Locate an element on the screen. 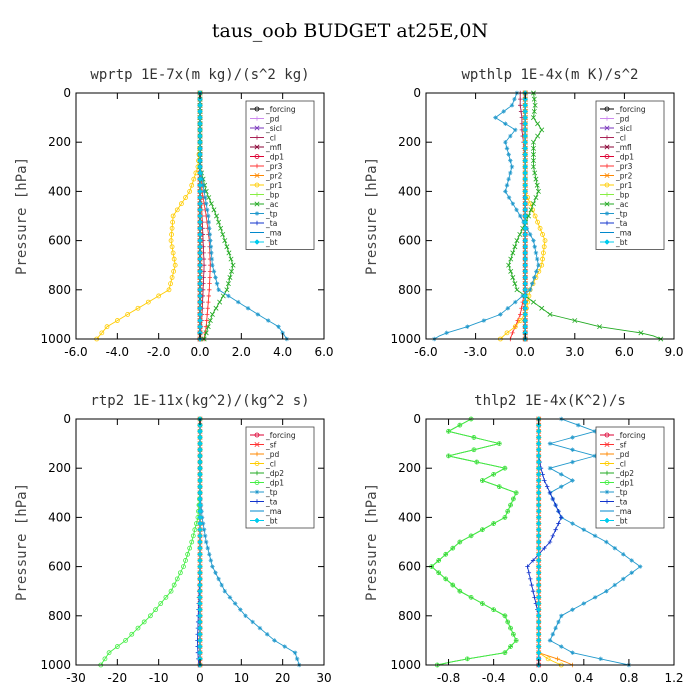 This screenshot has height=700, width=700. x-tick-label: -2.0 is located at coordinates (158, 352).